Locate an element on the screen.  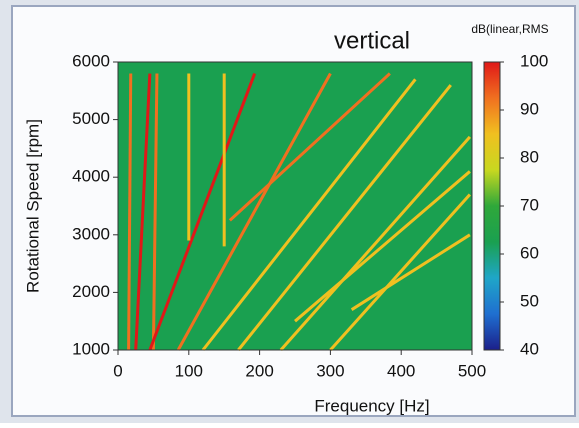
x-tick-label: 100 is located at coordinates (189, 370).